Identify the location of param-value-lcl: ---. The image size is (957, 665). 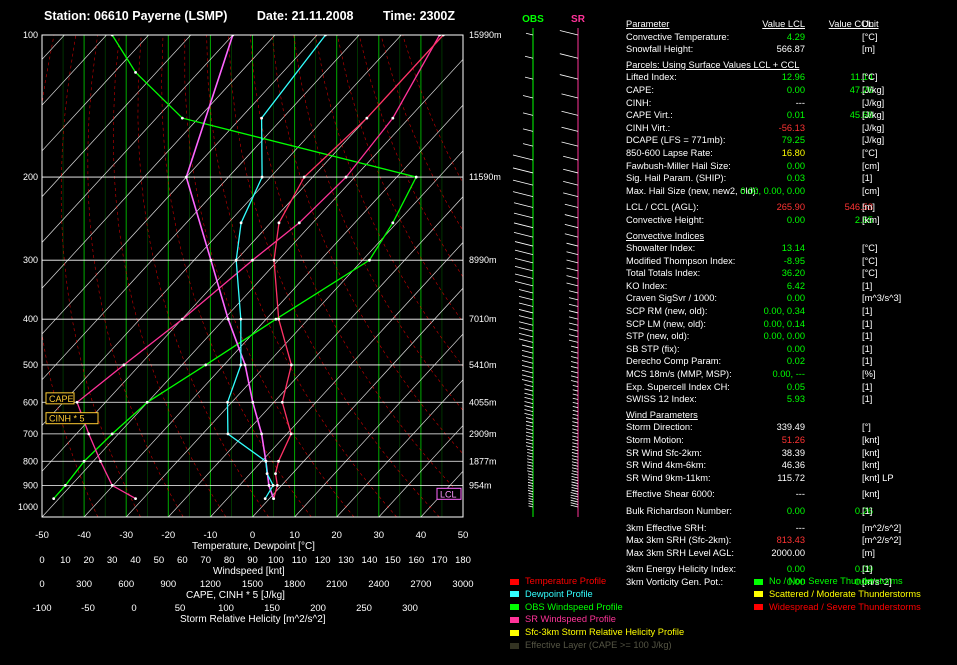
(800, 494).